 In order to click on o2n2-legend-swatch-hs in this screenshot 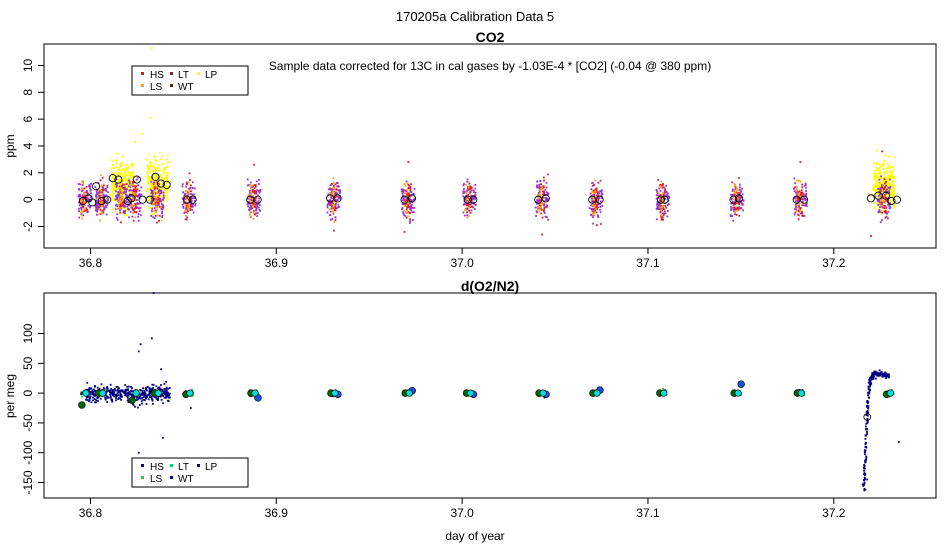, I will do `click(142, 465)`.